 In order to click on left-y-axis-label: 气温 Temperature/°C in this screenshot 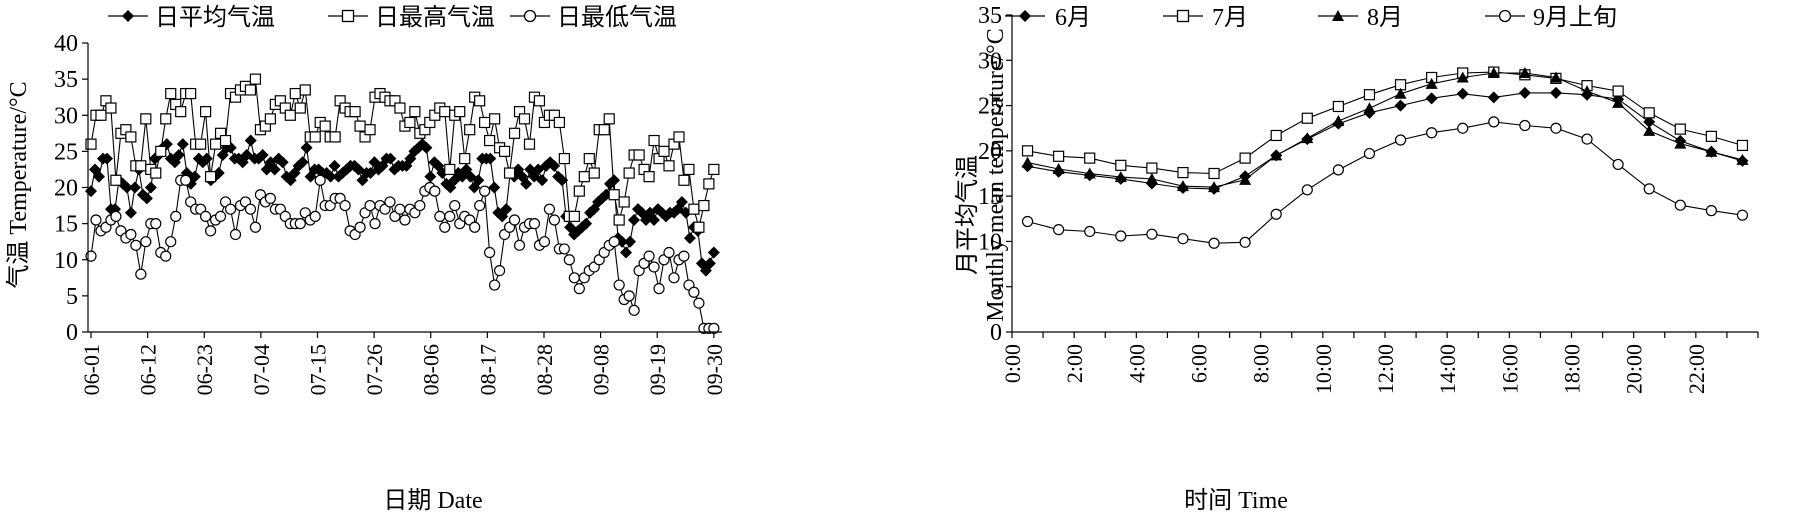, I will do `click(18, 184)`.